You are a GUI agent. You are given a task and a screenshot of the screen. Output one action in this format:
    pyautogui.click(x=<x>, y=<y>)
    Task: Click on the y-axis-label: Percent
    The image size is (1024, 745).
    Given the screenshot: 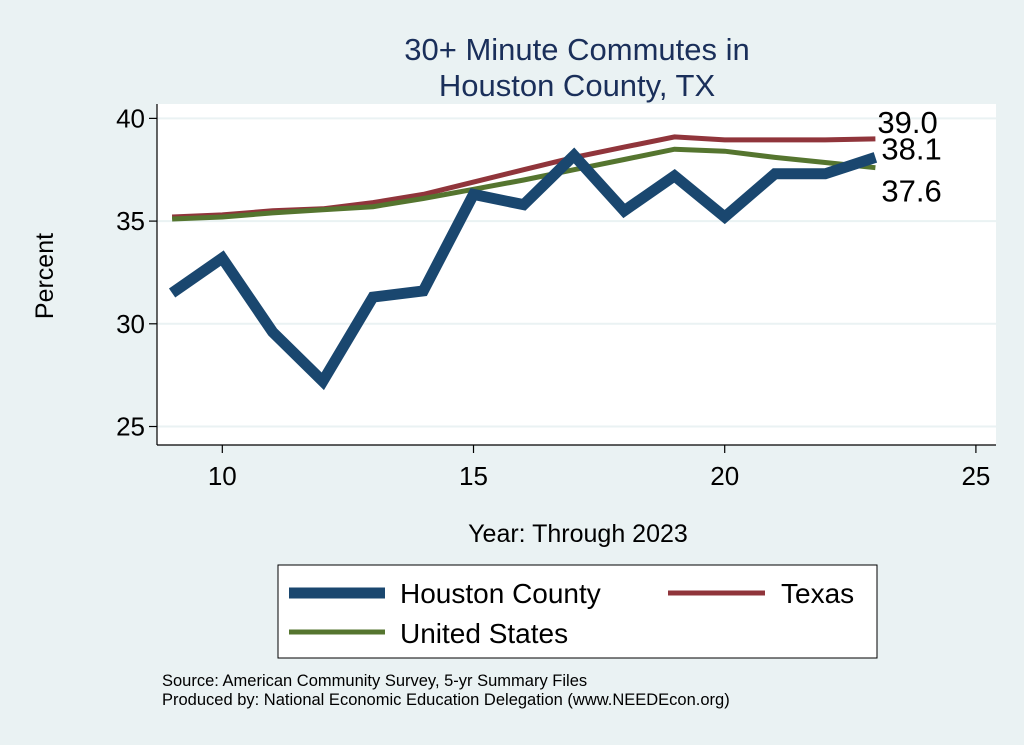 What is the action you would take?
    pyautogui.click(x=45, y=276)
    